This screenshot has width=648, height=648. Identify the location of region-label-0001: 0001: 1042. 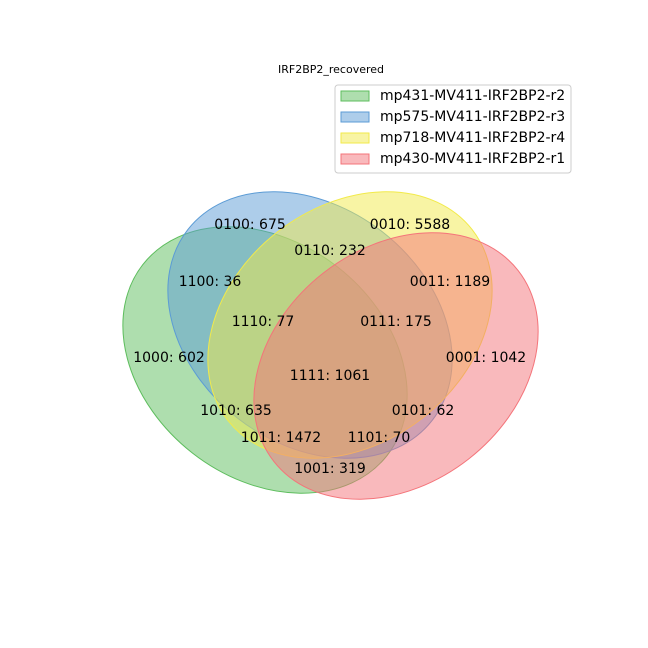
(486, 358).